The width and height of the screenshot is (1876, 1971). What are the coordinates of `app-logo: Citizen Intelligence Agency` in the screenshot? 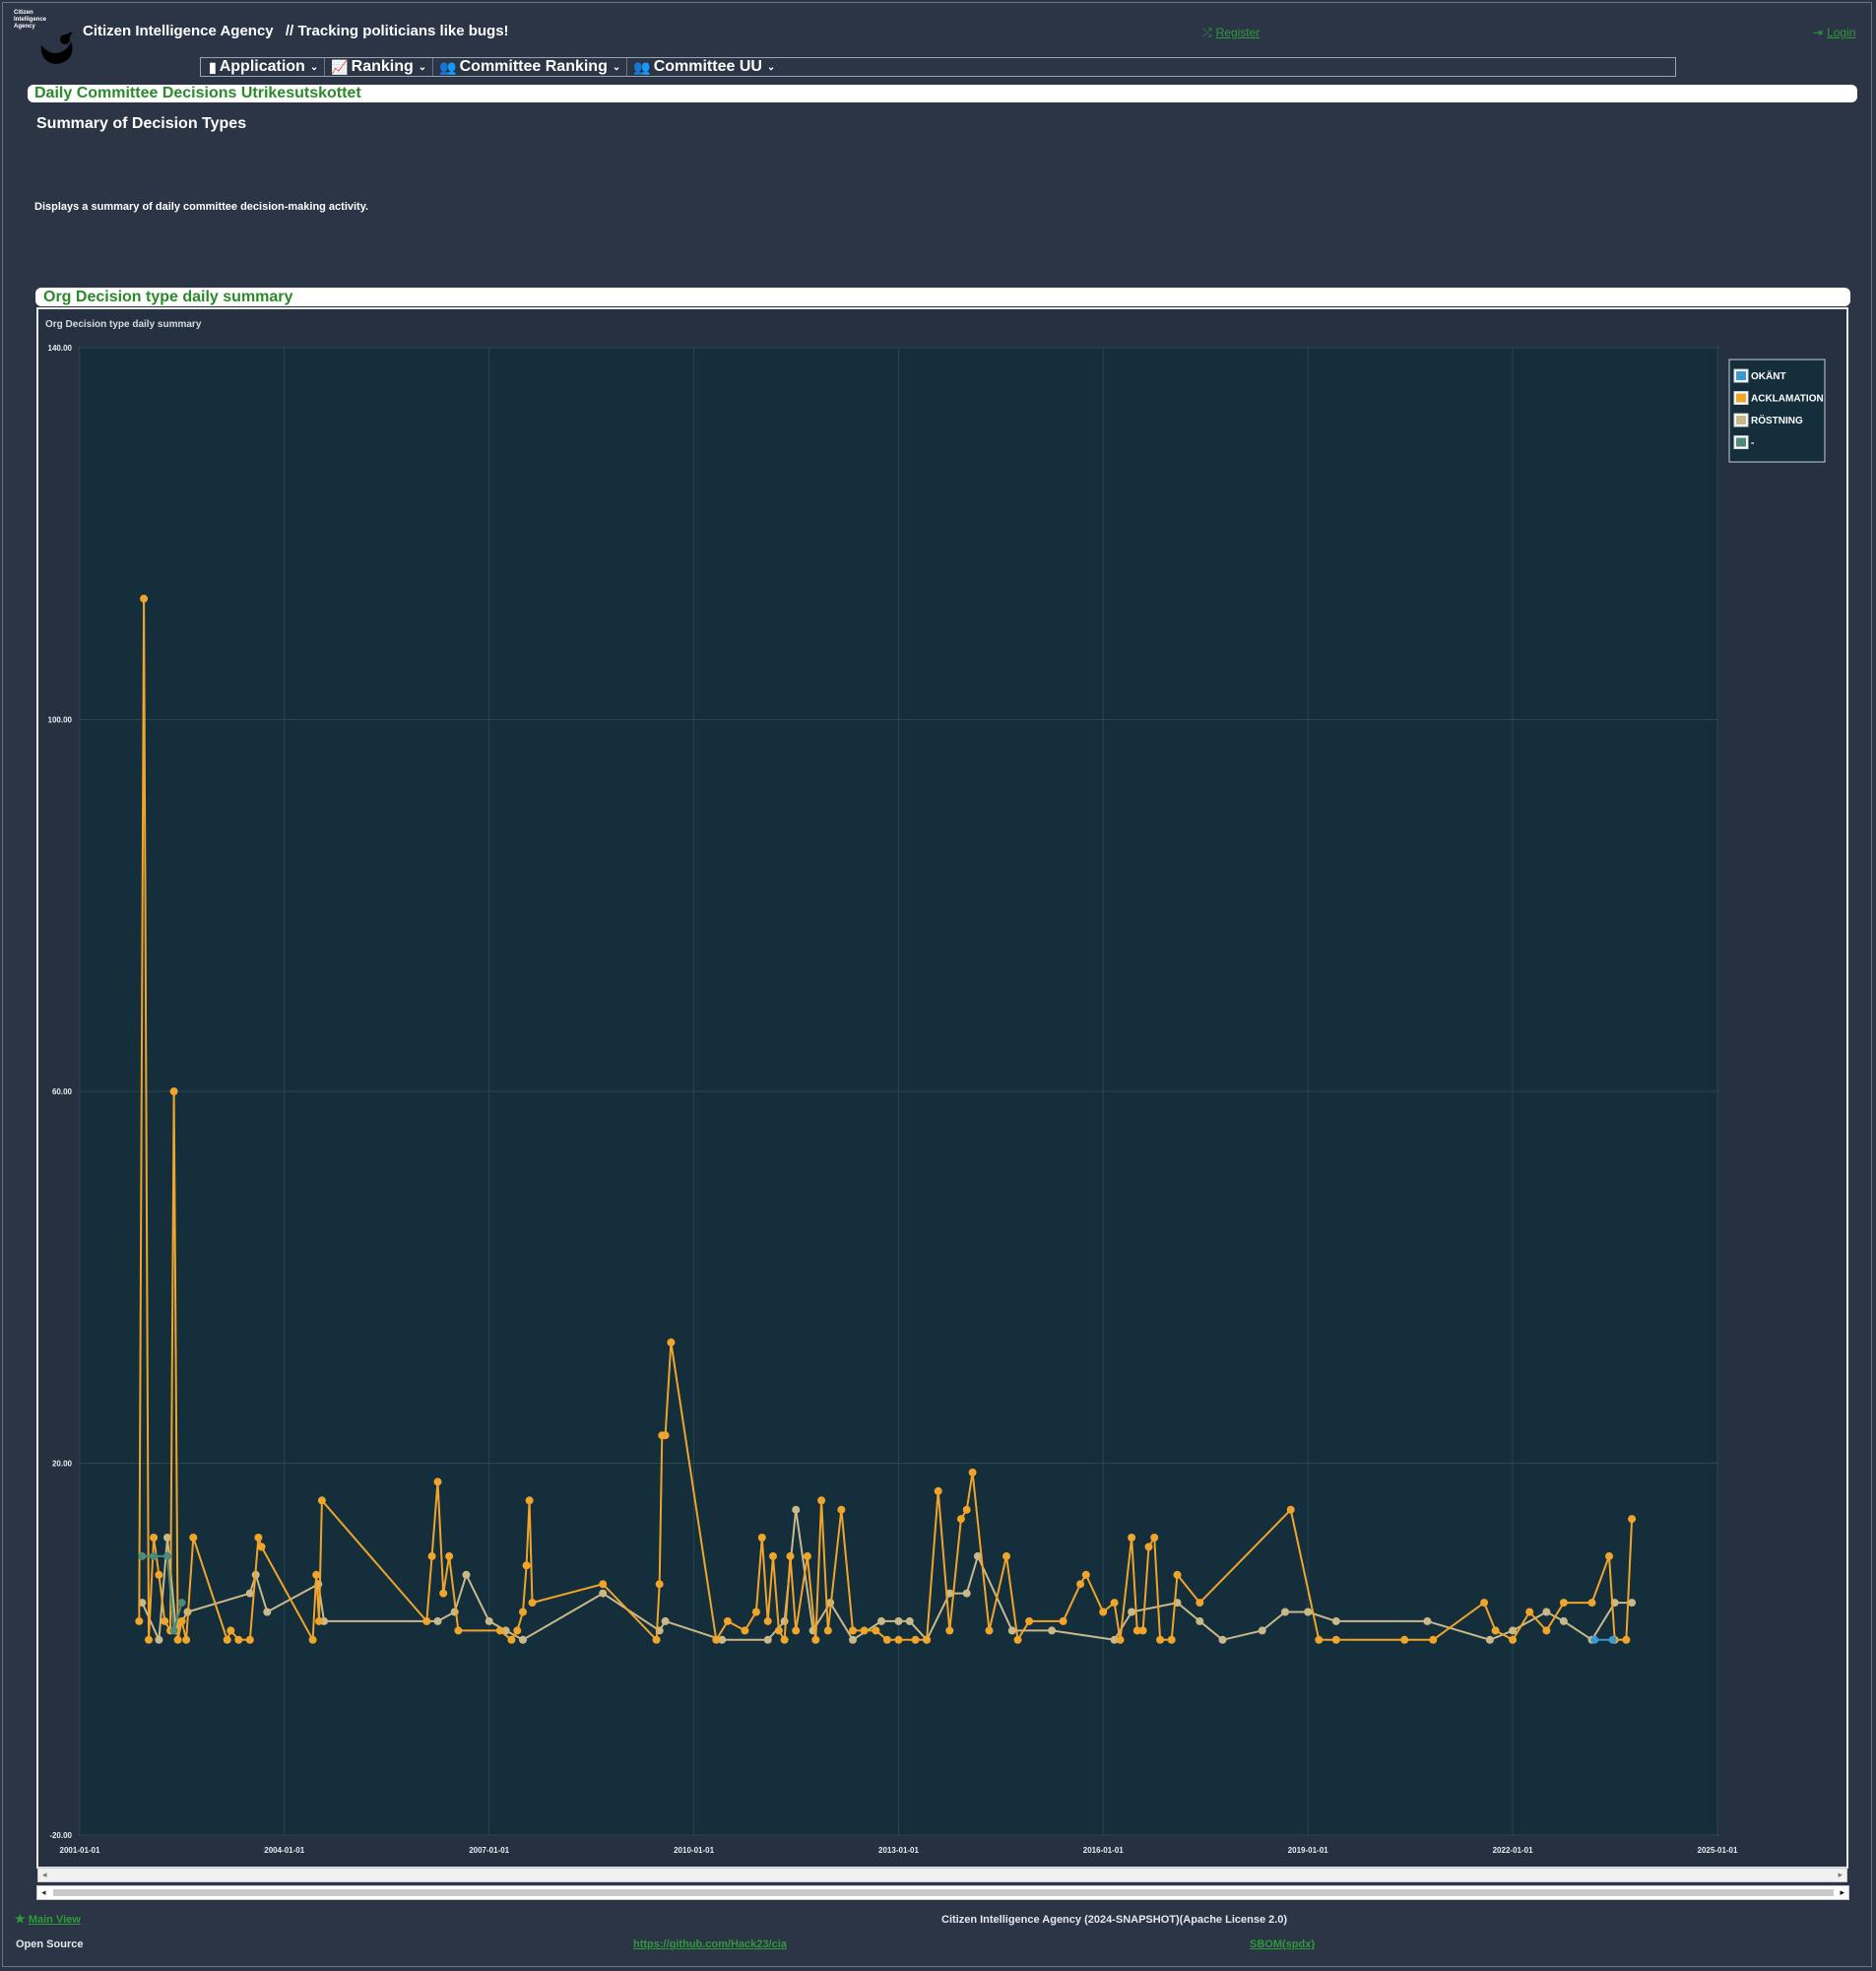 It's located at (47, 41).